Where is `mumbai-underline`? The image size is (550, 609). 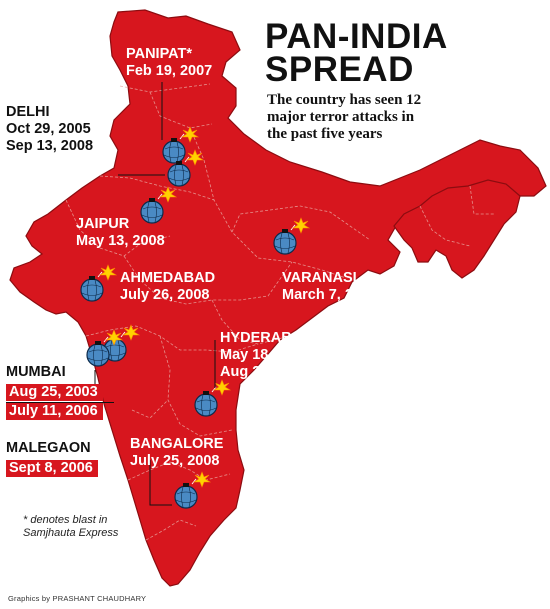
mumbai-underline is located at coordinates (60, 402).